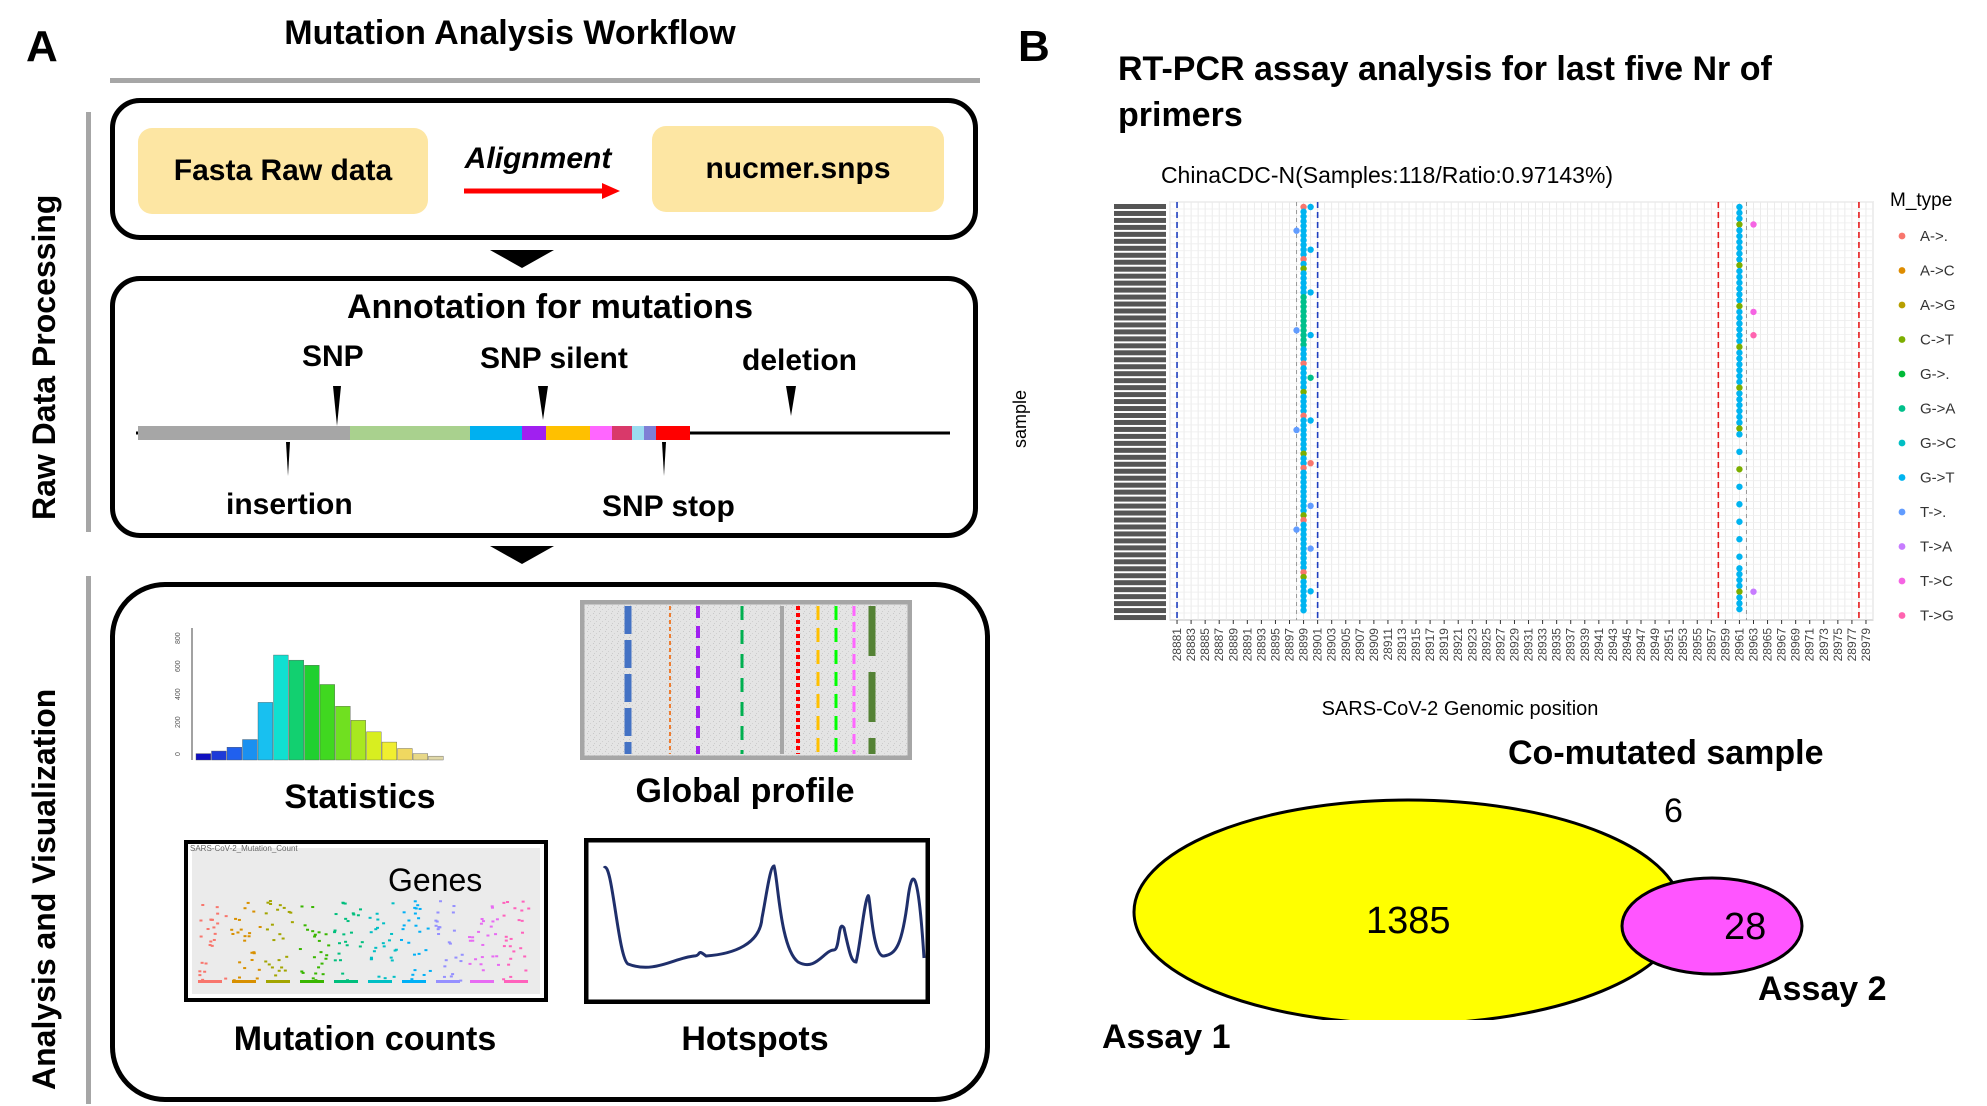 The height and width of the screenshot is (1106, 1987). I want to click on assay2-count: 28, so click(1745, 927).